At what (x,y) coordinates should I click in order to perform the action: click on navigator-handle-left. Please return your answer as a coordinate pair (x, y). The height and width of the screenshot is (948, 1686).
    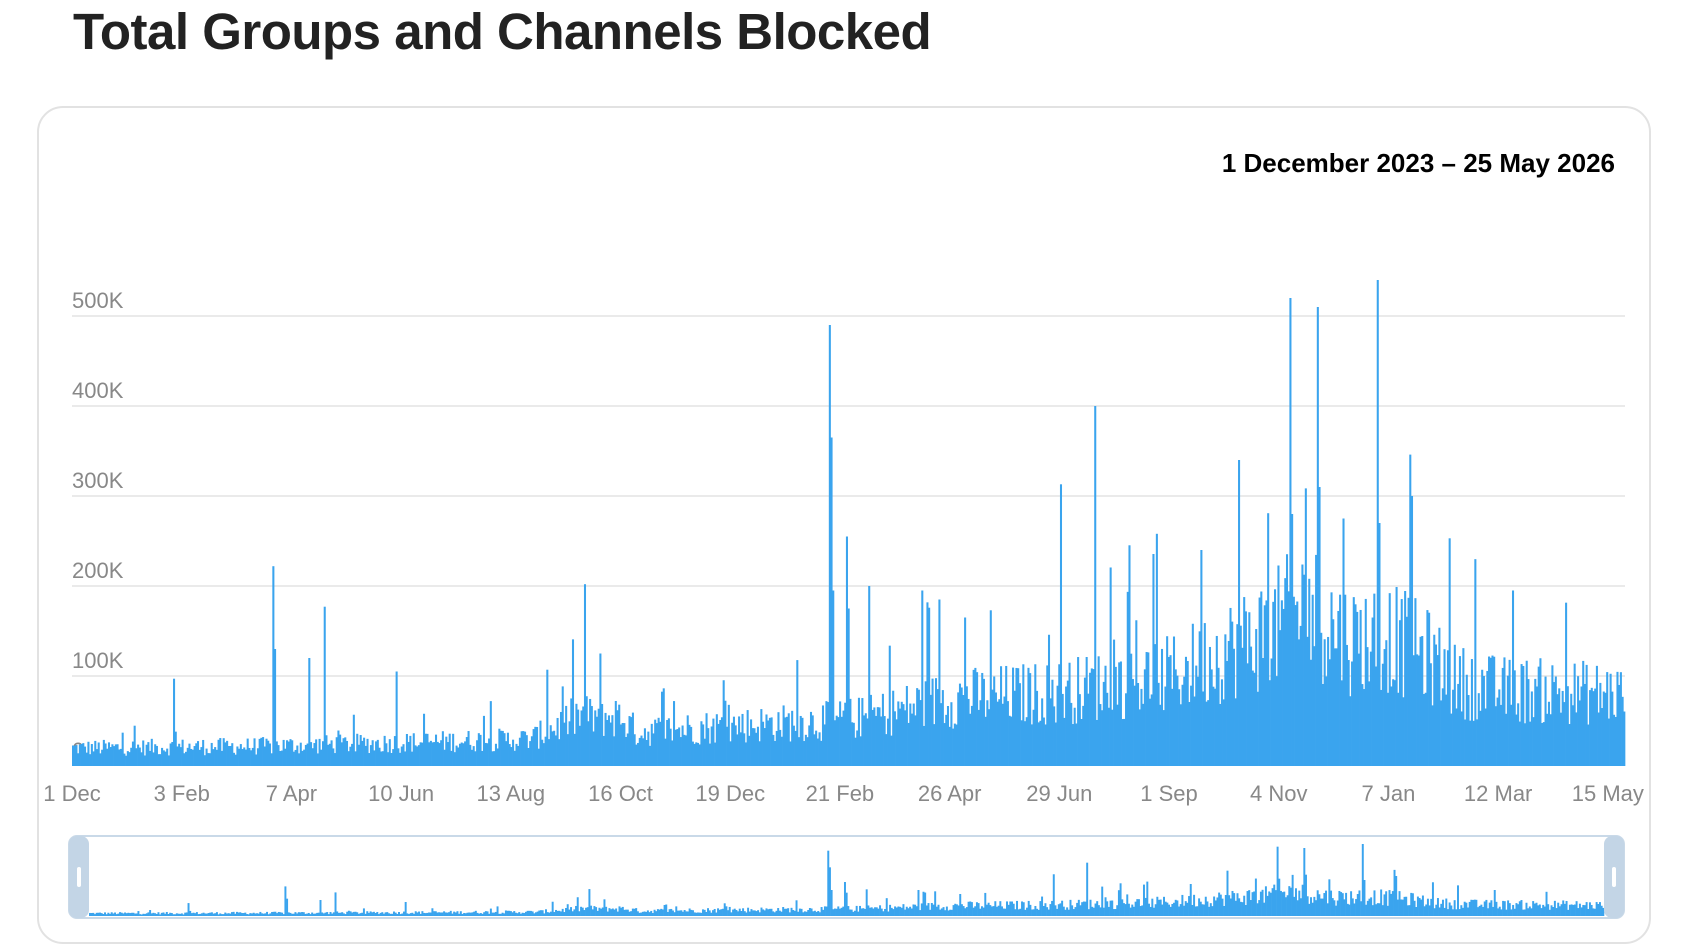
    Looking at the image, I should click on (79, 877).